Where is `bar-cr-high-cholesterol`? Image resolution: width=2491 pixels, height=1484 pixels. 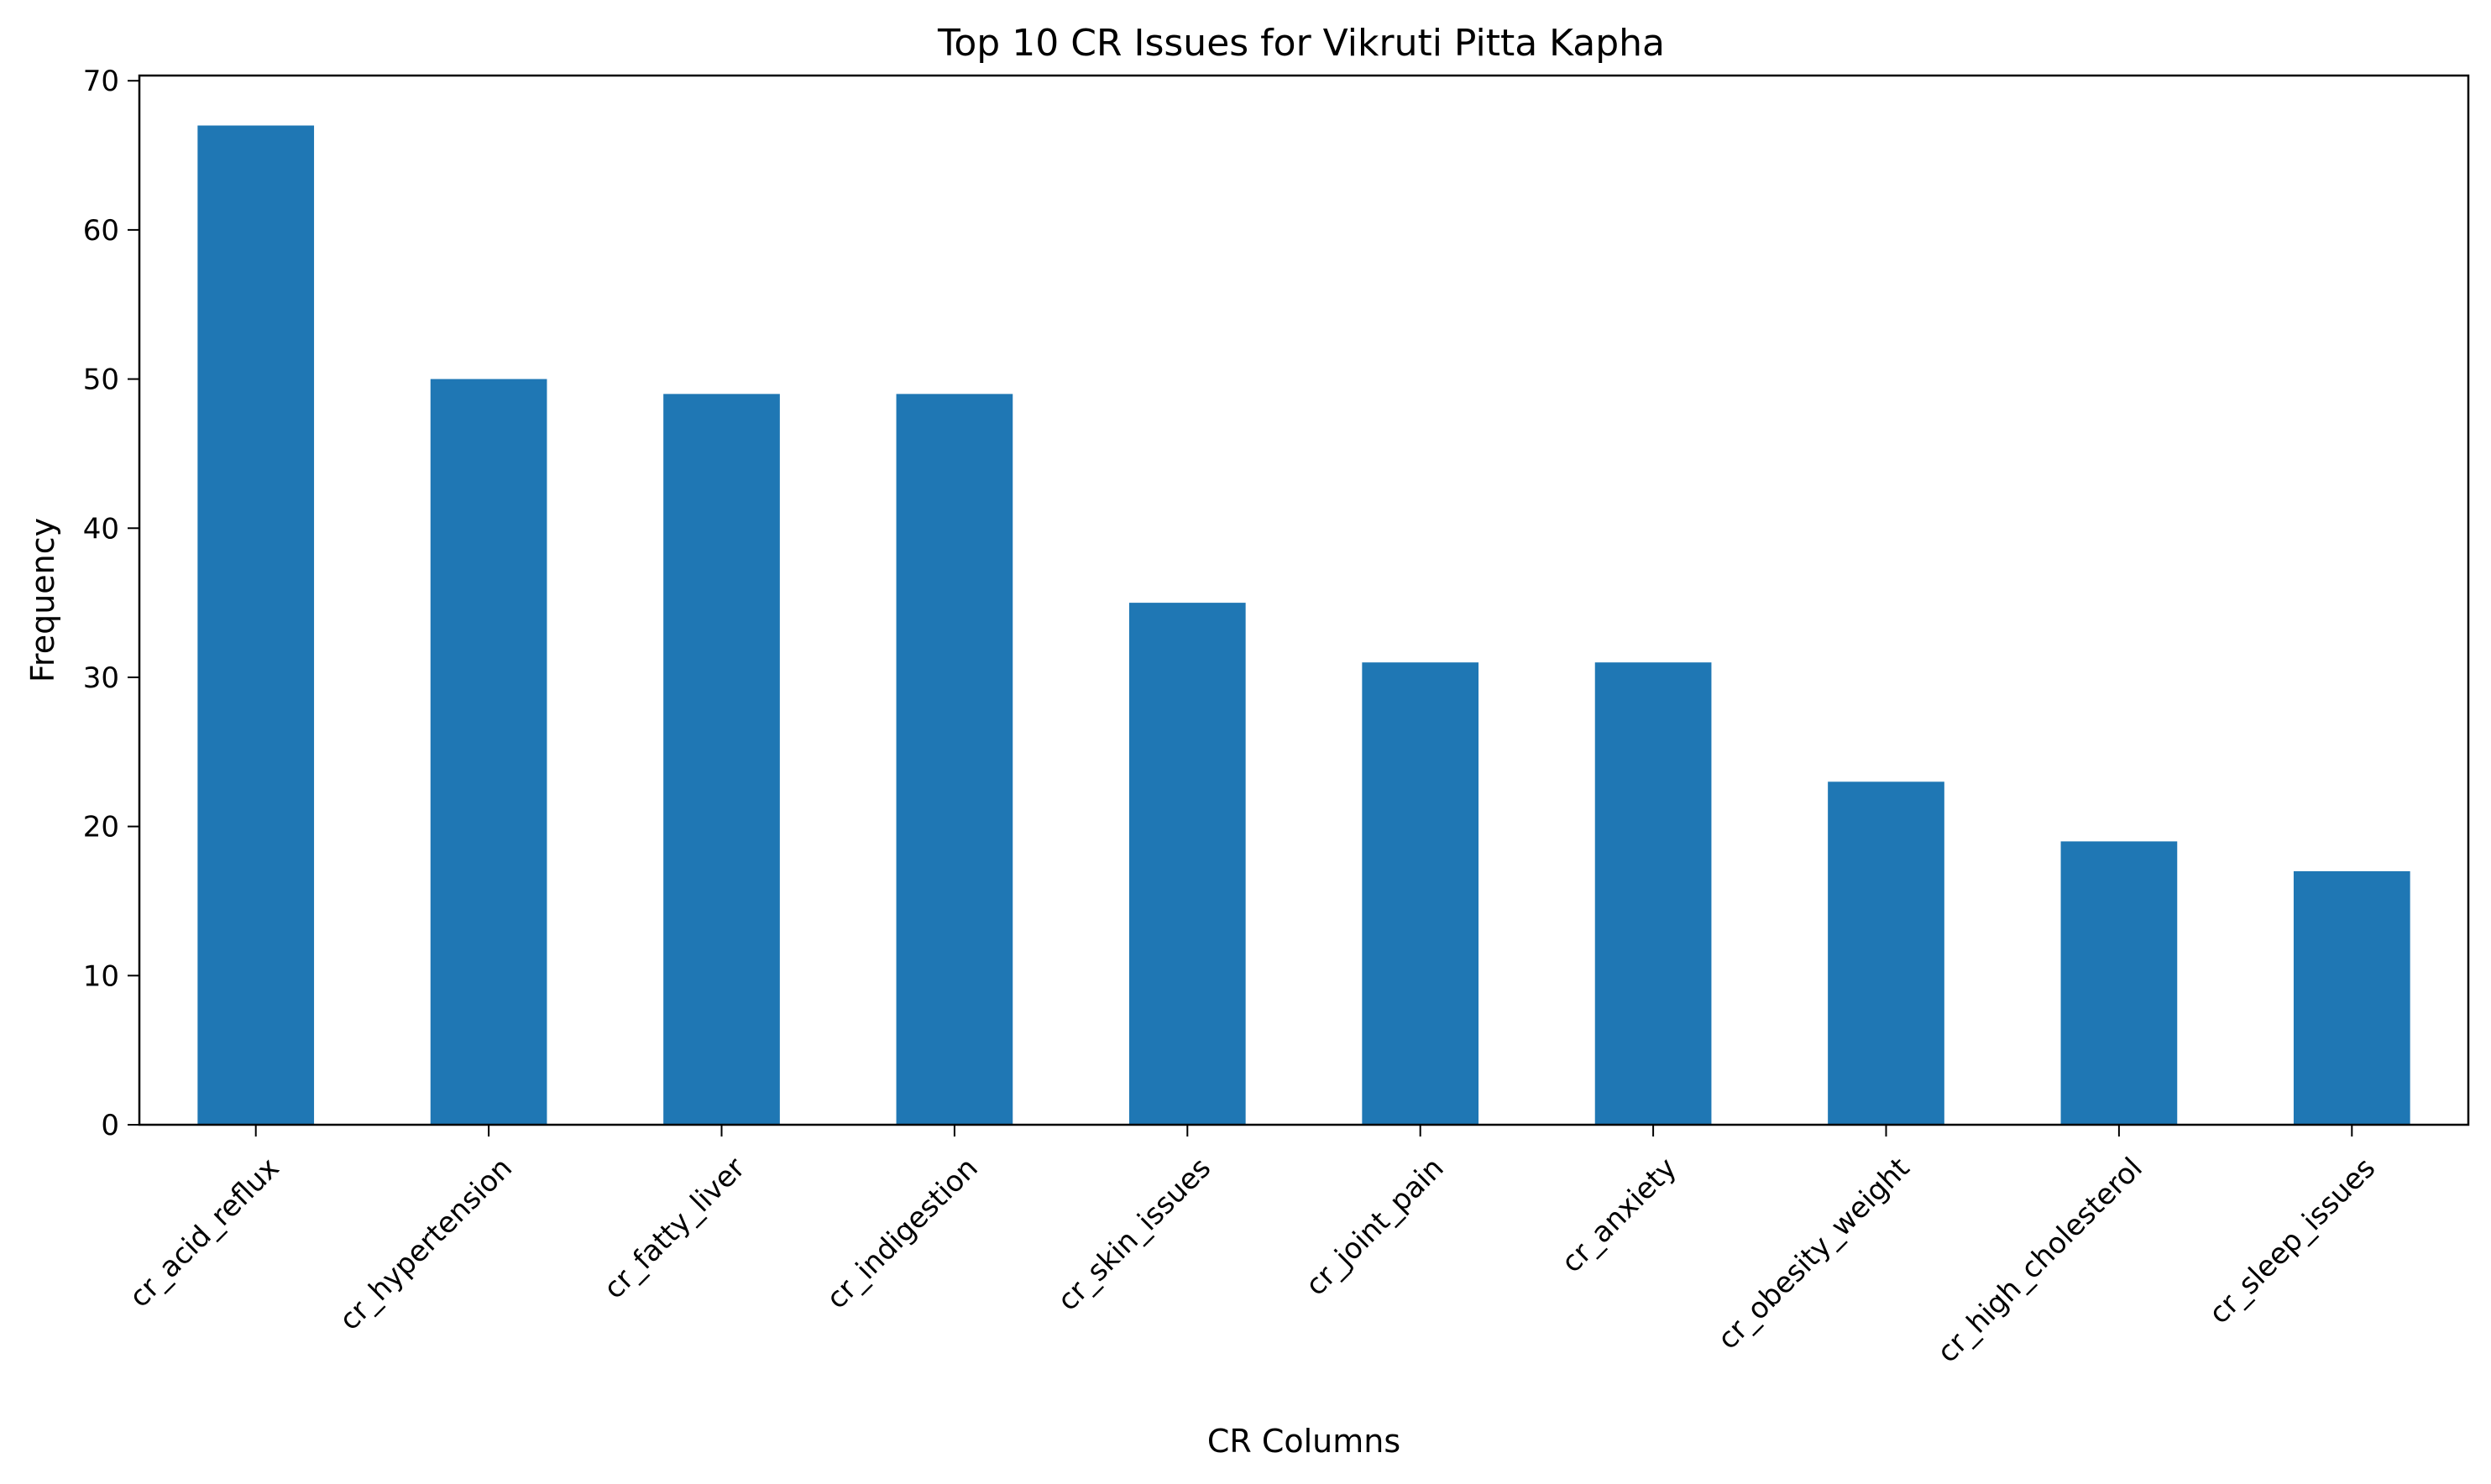
bar-cr-high-cholesterol is located at coordinates (2119, 983).